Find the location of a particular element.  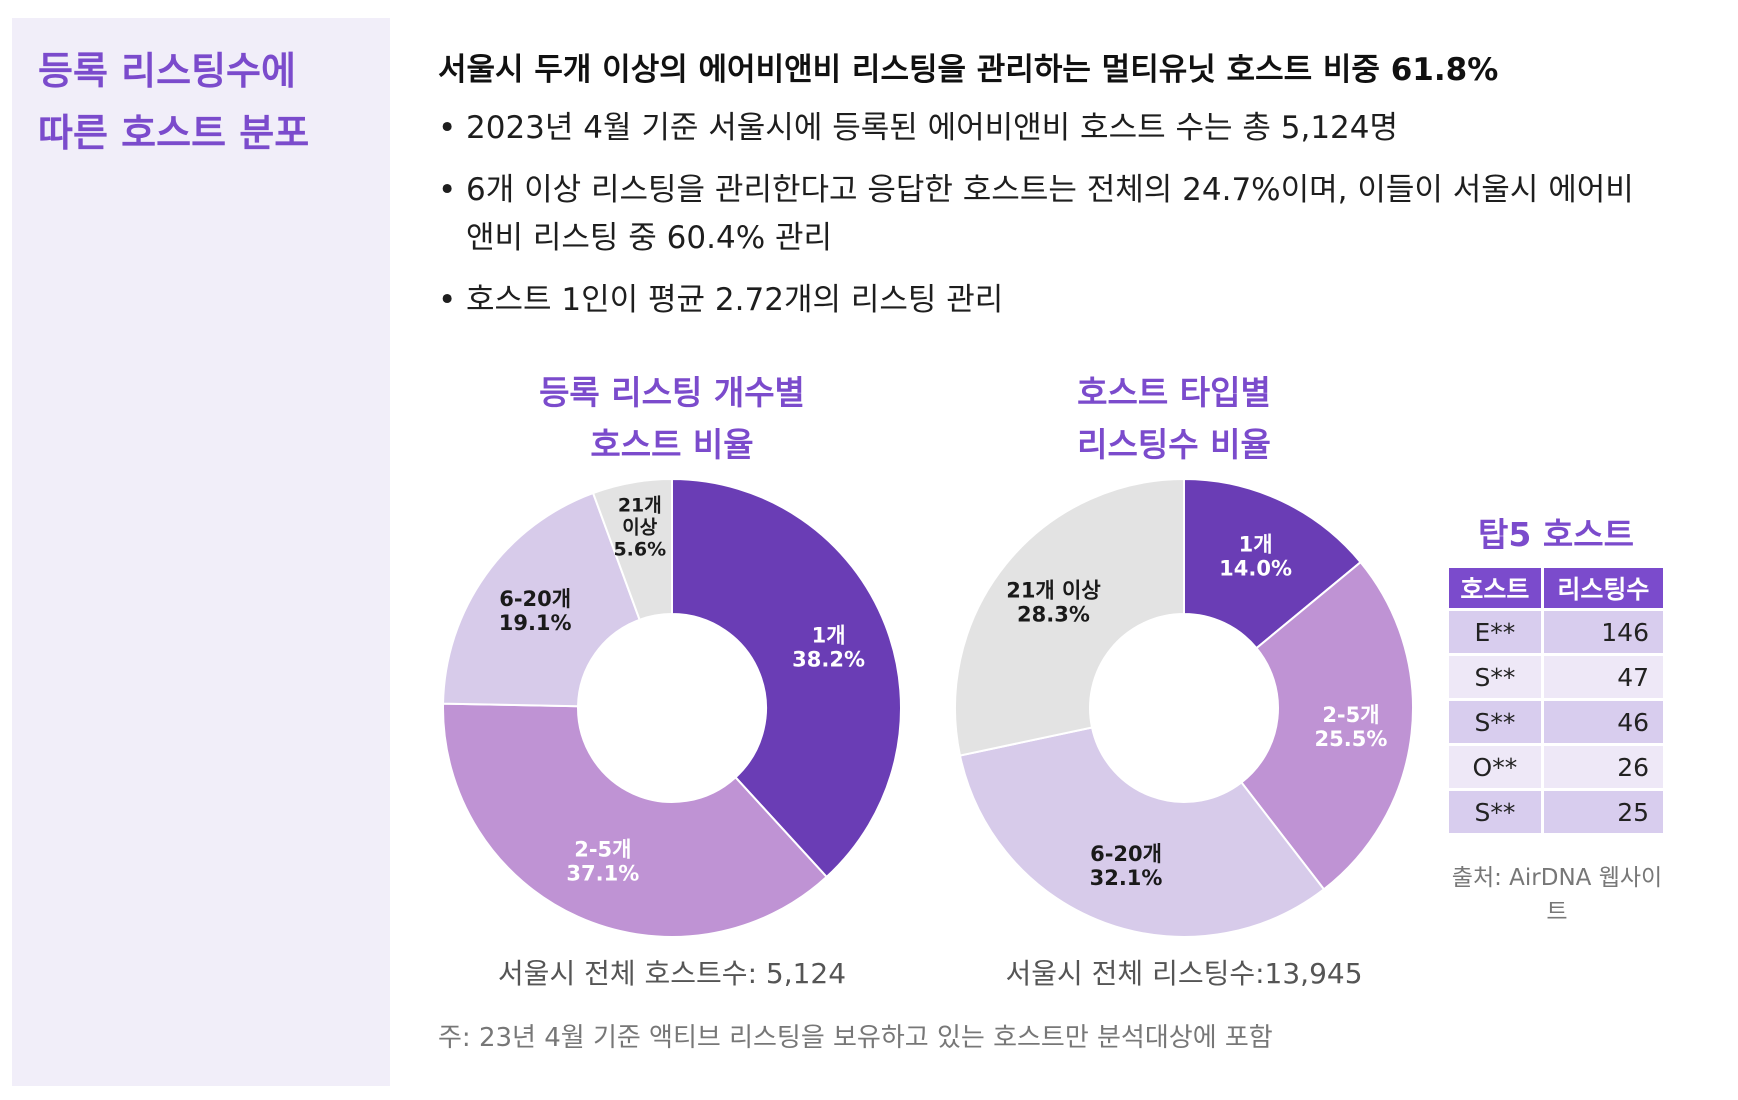

chart1-title-line2: 호스트 비율 is located at coordinates (672, 444).